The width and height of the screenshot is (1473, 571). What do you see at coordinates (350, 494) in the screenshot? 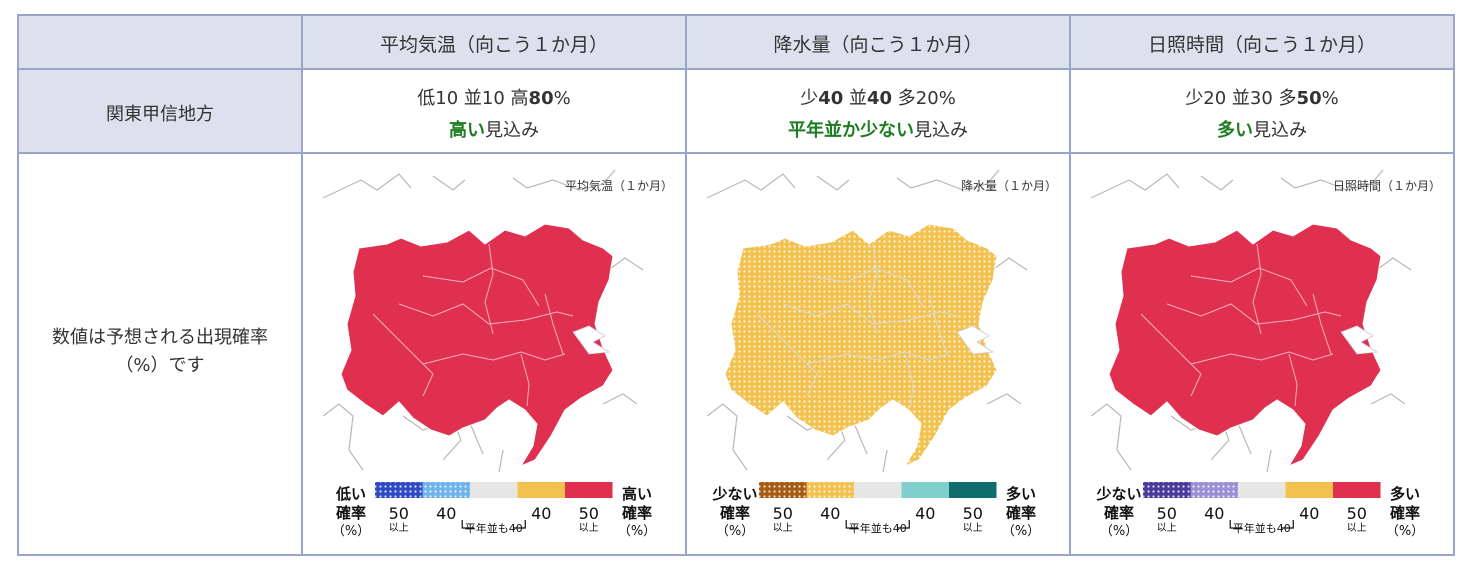
I see `legend-left-top: 低い` at bounding box center [350, 494].